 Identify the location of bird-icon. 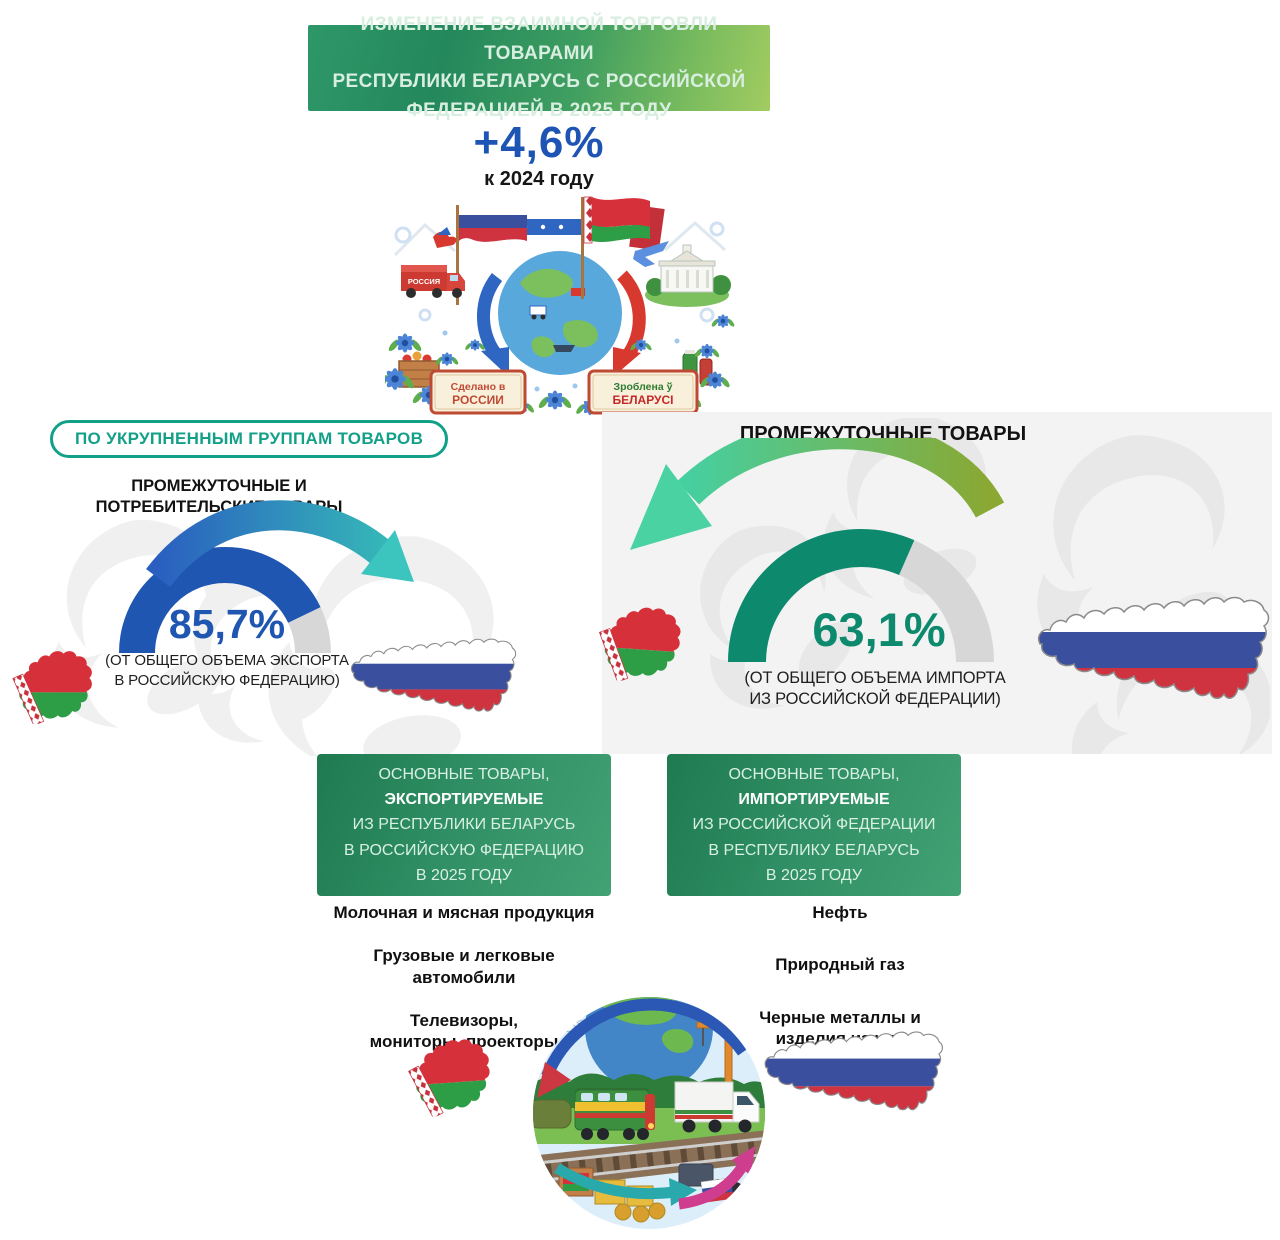
(445, 237).